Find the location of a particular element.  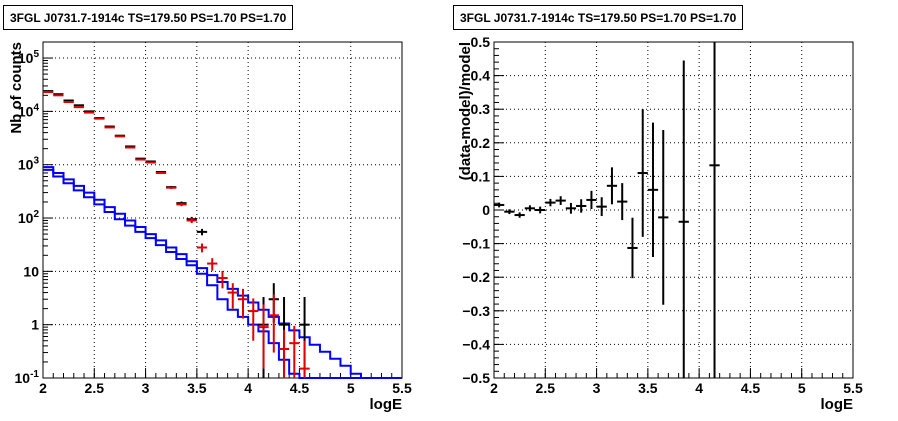

y-tick-label: −0.5 is located at coordinates (476, 378).